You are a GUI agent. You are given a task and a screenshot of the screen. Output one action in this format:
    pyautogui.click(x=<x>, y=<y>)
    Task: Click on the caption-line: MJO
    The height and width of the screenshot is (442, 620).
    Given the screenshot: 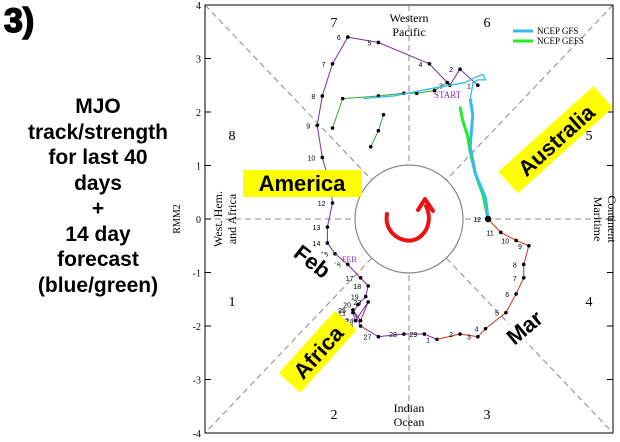 What is the action you would take?
    pyautogui.click(x=98, y=106)
    